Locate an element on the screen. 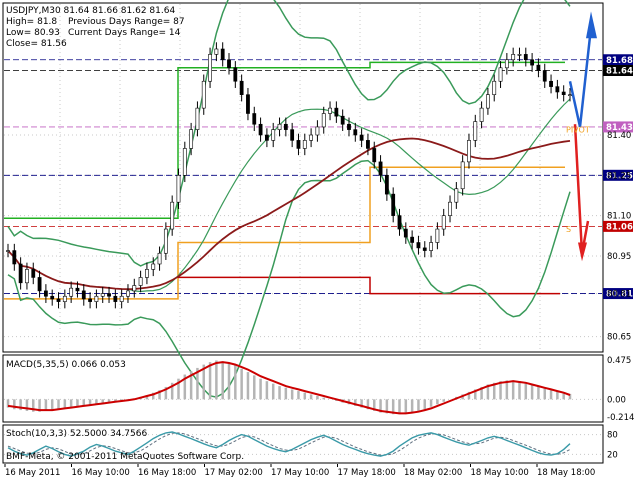 The width and height of the screenshot is (640, 484). high-line: High= 81.8 is located at coordinates (31, 22).